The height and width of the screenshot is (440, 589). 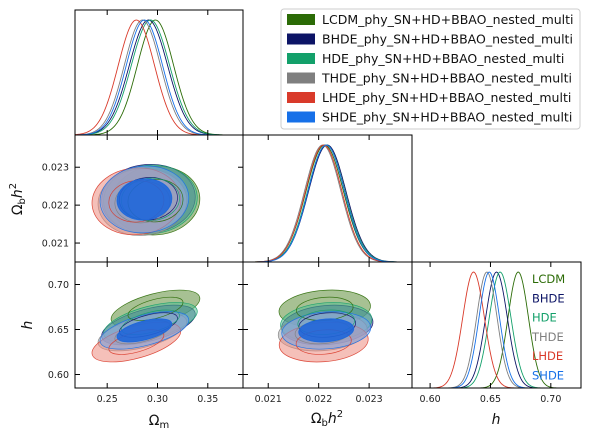 What do you see at coordinates (157, 399) in the screenshot?
I see `x-tick-label-om-1: 0.30` at bounding box center [157, 399].